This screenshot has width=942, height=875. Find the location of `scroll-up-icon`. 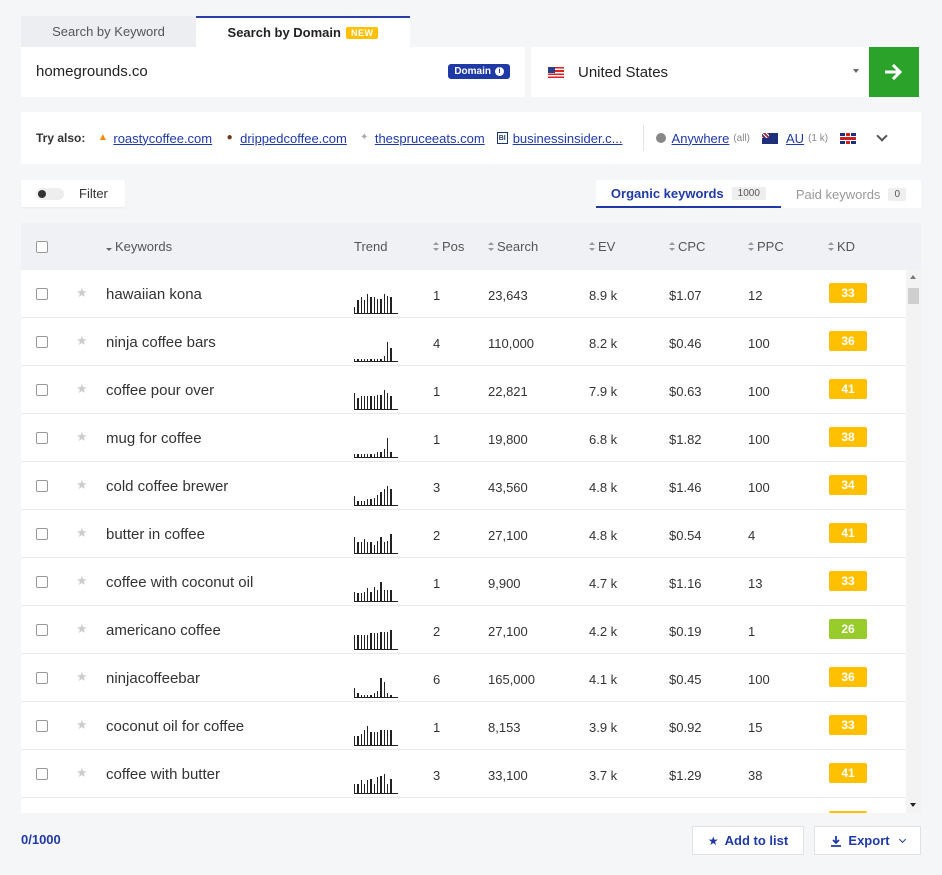

scroll-up-icon is located at coordinates (913, 277).